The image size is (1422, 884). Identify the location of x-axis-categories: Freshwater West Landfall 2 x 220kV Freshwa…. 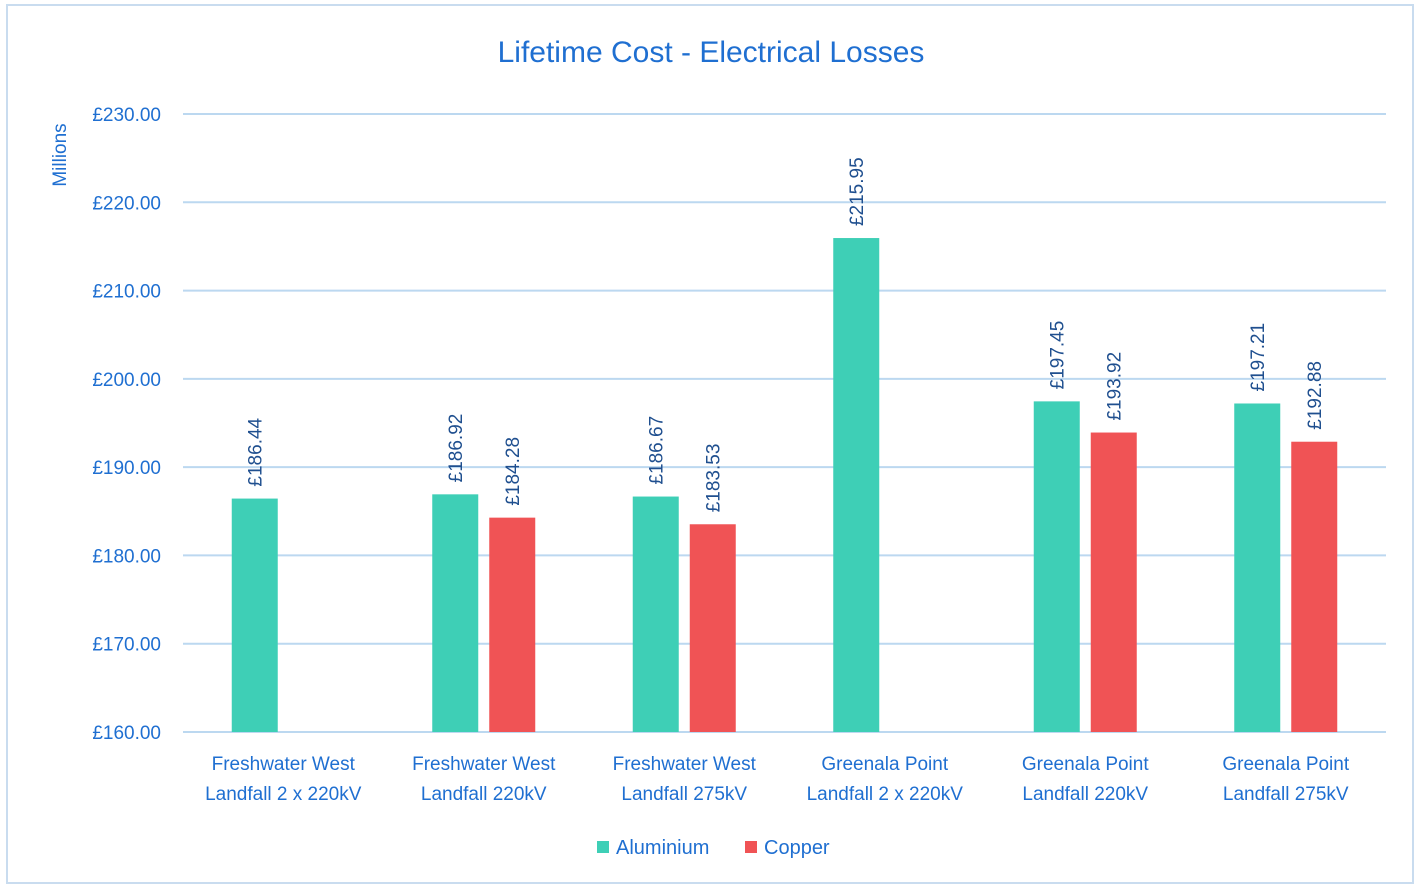
(777, 779).